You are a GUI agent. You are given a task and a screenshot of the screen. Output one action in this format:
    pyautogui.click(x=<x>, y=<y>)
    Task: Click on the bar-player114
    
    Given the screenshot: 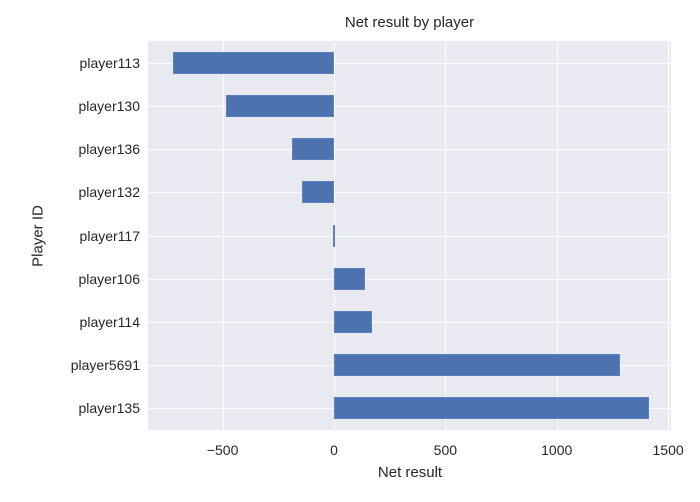 What is the action you would take?
    pyautogui.click(x=353, y=321)
    